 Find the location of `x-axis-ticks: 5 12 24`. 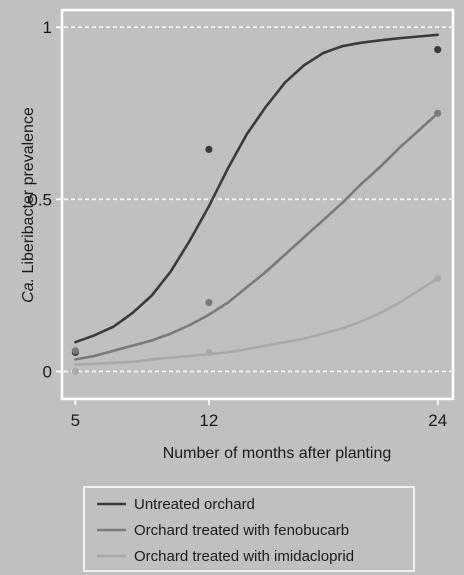

x-axis-ticks: 5 12 24 is located at coordinates (259, 414).